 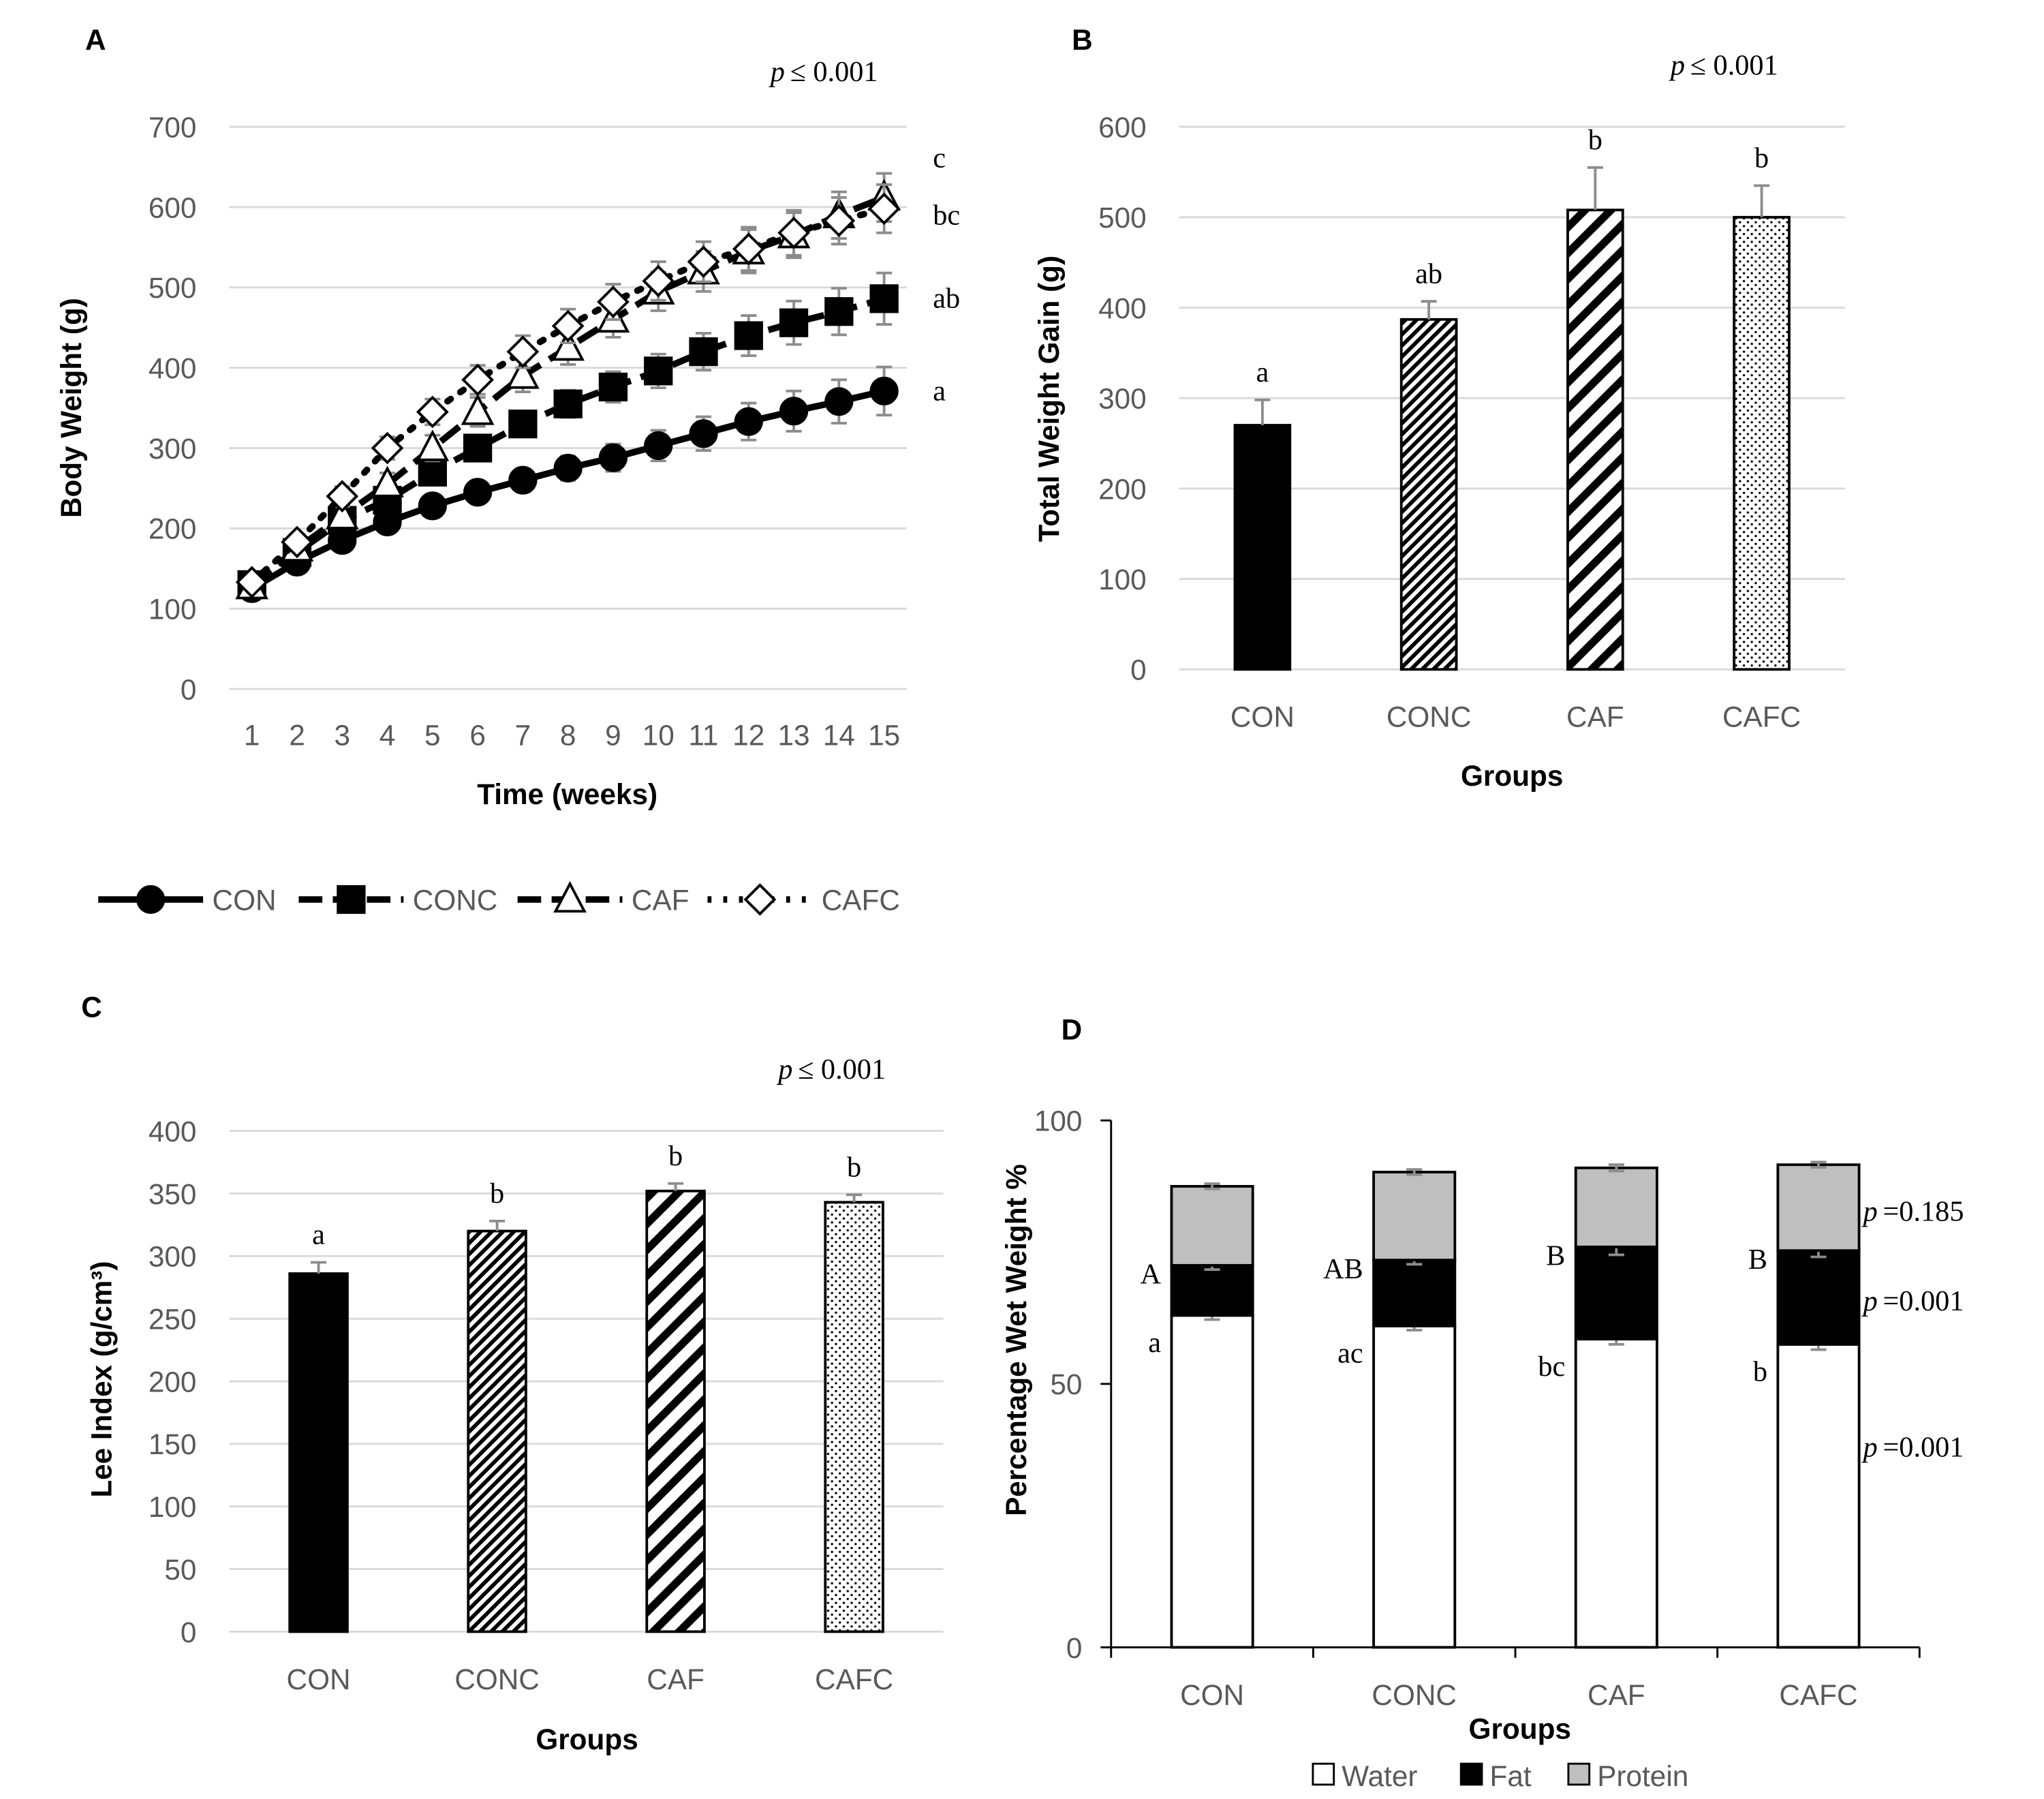 What do you see at coordinates (1428, 274) in the screenshot?
I see `significance-letter: ab` at bounding box center [1428, 274].